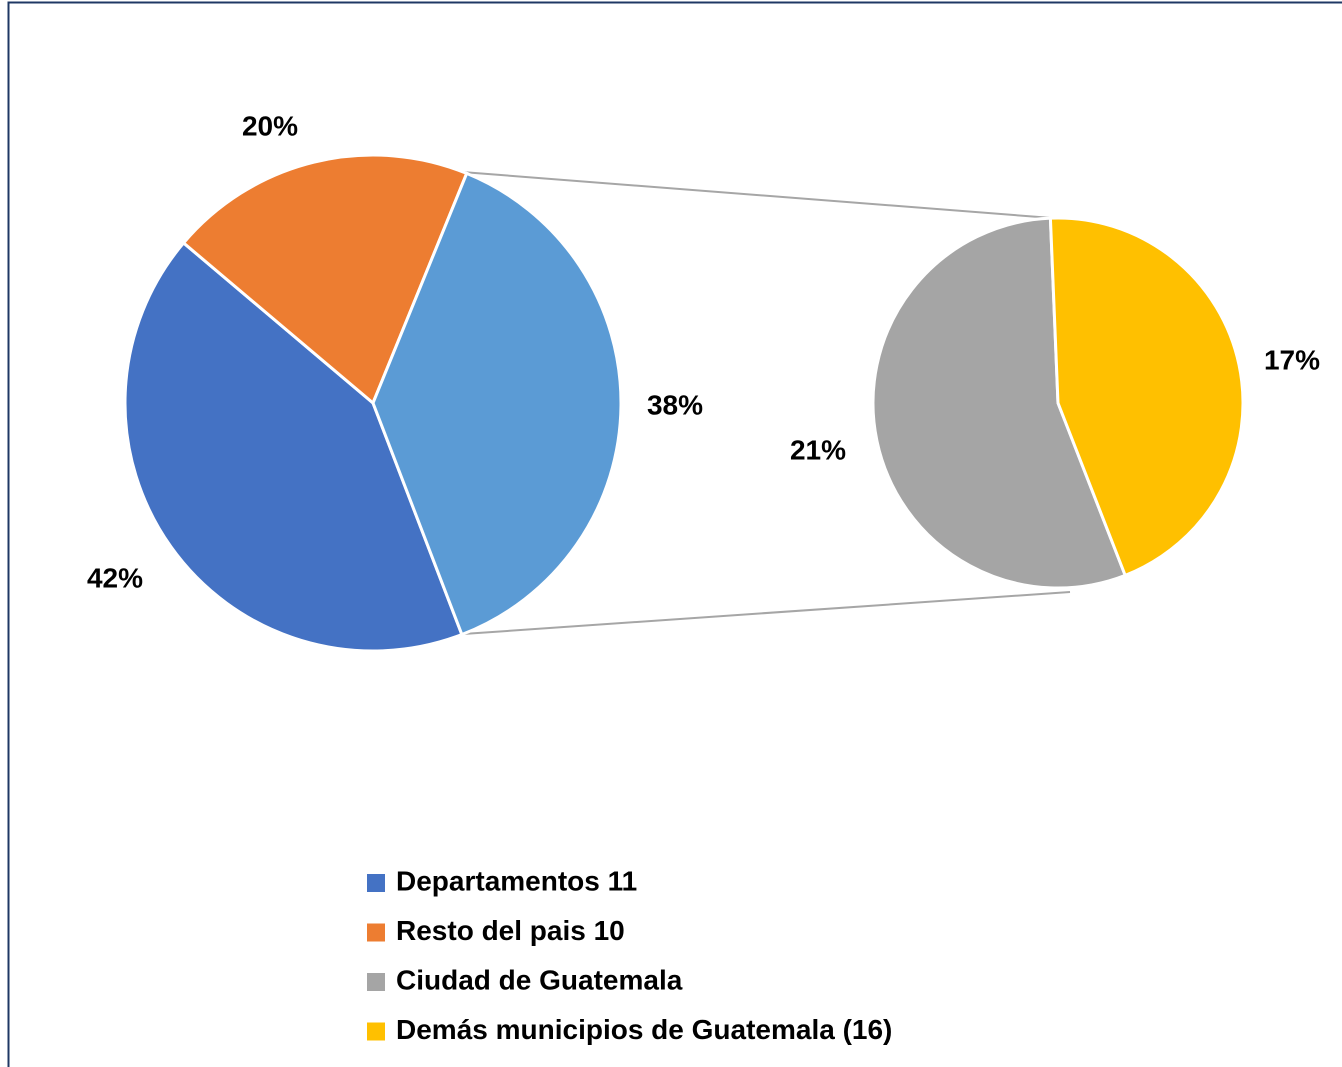  What do you see at coordinates (818, 449) in the screenshot?
I see `data-label: 21%` at bounding box center [818, 449].